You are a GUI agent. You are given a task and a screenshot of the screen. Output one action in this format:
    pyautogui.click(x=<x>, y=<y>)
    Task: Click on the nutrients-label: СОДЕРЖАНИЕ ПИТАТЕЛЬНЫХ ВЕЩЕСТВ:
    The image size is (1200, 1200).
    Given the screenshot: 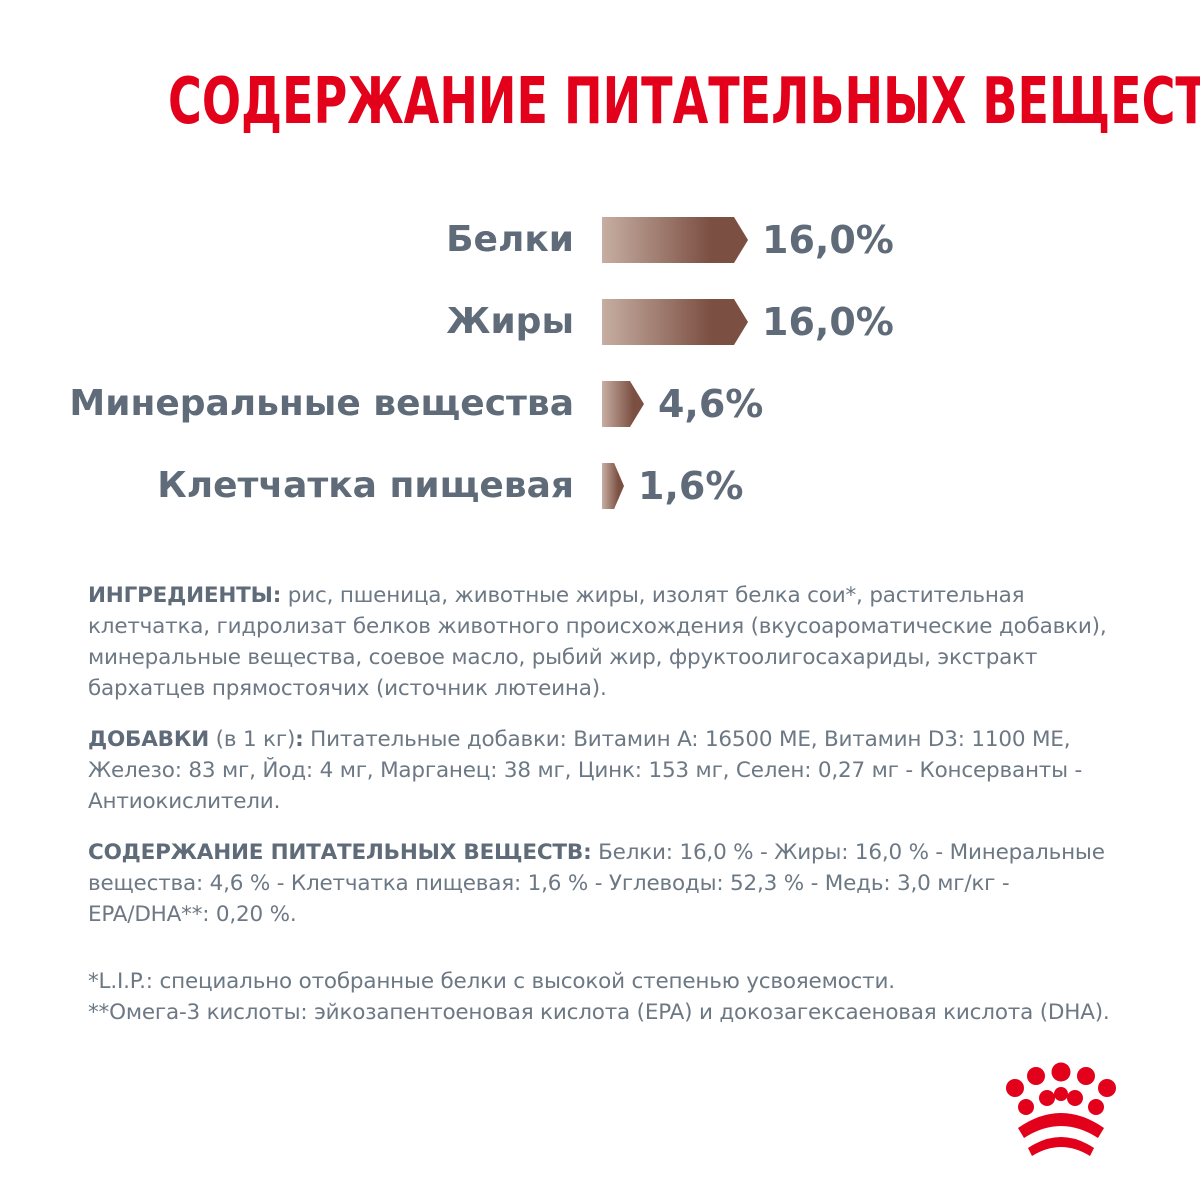 What is the action you would take?
    pyautogui.click(x=340, y=852)
    